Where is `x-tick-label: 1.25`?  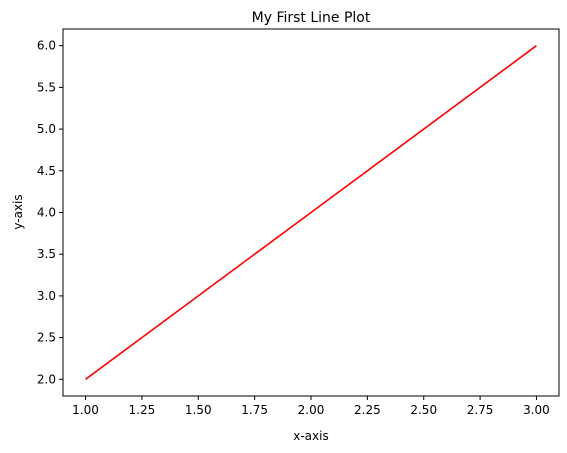 x-tick-label: 1.25 is located at coordinates (142, 410).